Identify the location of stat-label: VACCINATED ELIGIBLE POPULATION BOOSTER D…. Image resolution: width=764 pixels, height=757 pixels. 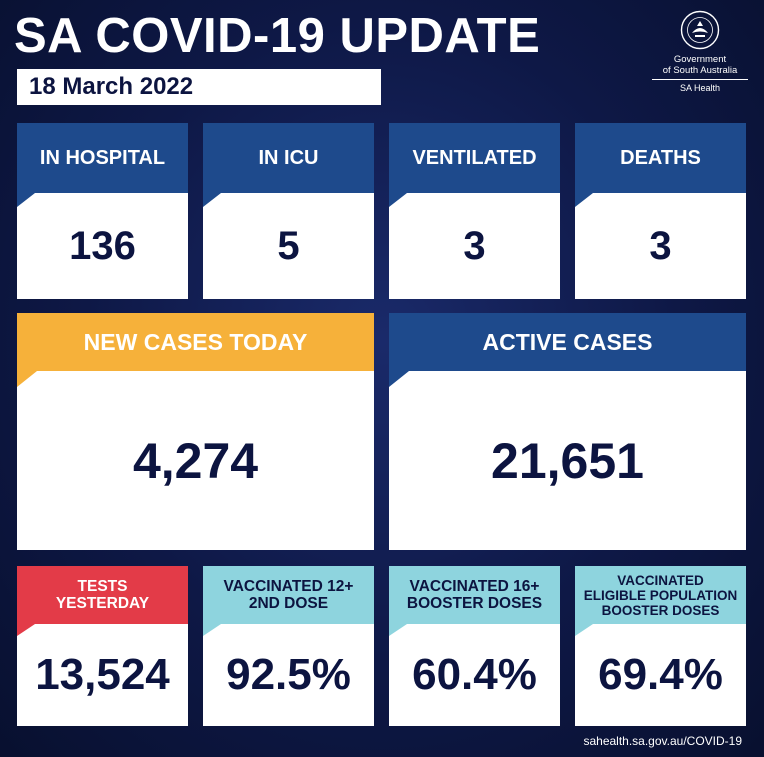
(660, 595).